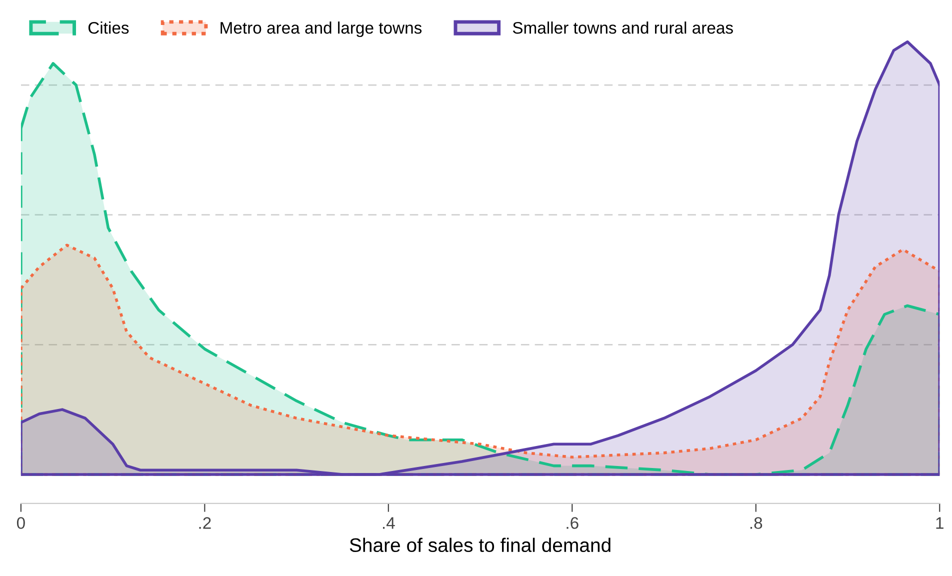 This screenshot has width=952, height=576. What do you see at coordinates (940, 523) in the screenshot?
I see `x-tick-label: 1` at bounding box center [940, 523].